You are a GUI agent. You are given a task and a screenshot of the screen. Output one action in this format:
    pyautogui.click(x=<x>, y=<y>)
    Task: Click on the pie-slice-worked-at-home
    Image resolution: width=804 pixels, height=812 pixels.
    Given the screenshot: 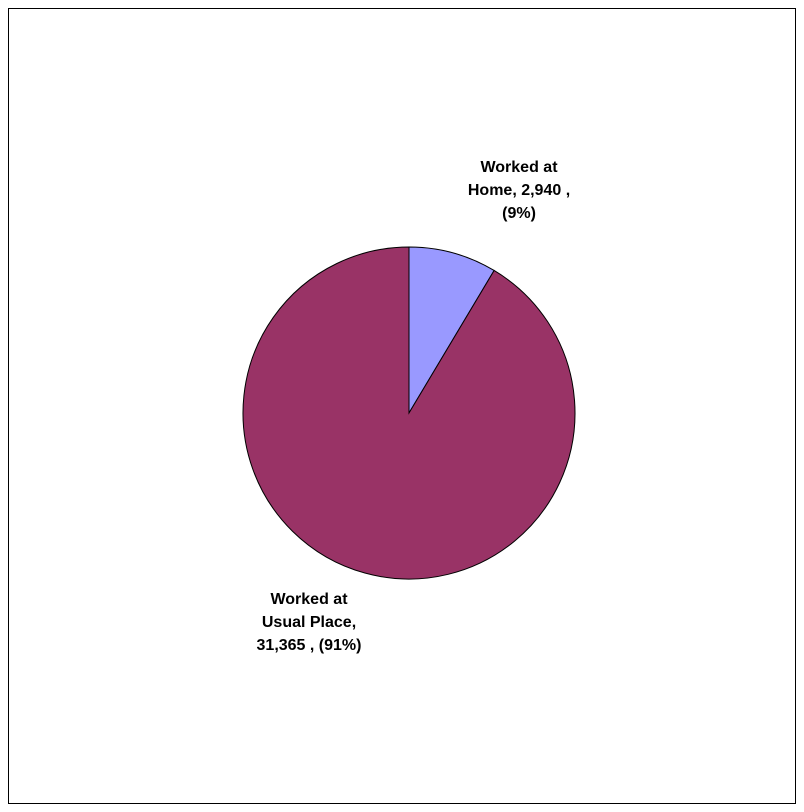 What is the action you would take?
    pyautogui.click(x=451, y=330)
    